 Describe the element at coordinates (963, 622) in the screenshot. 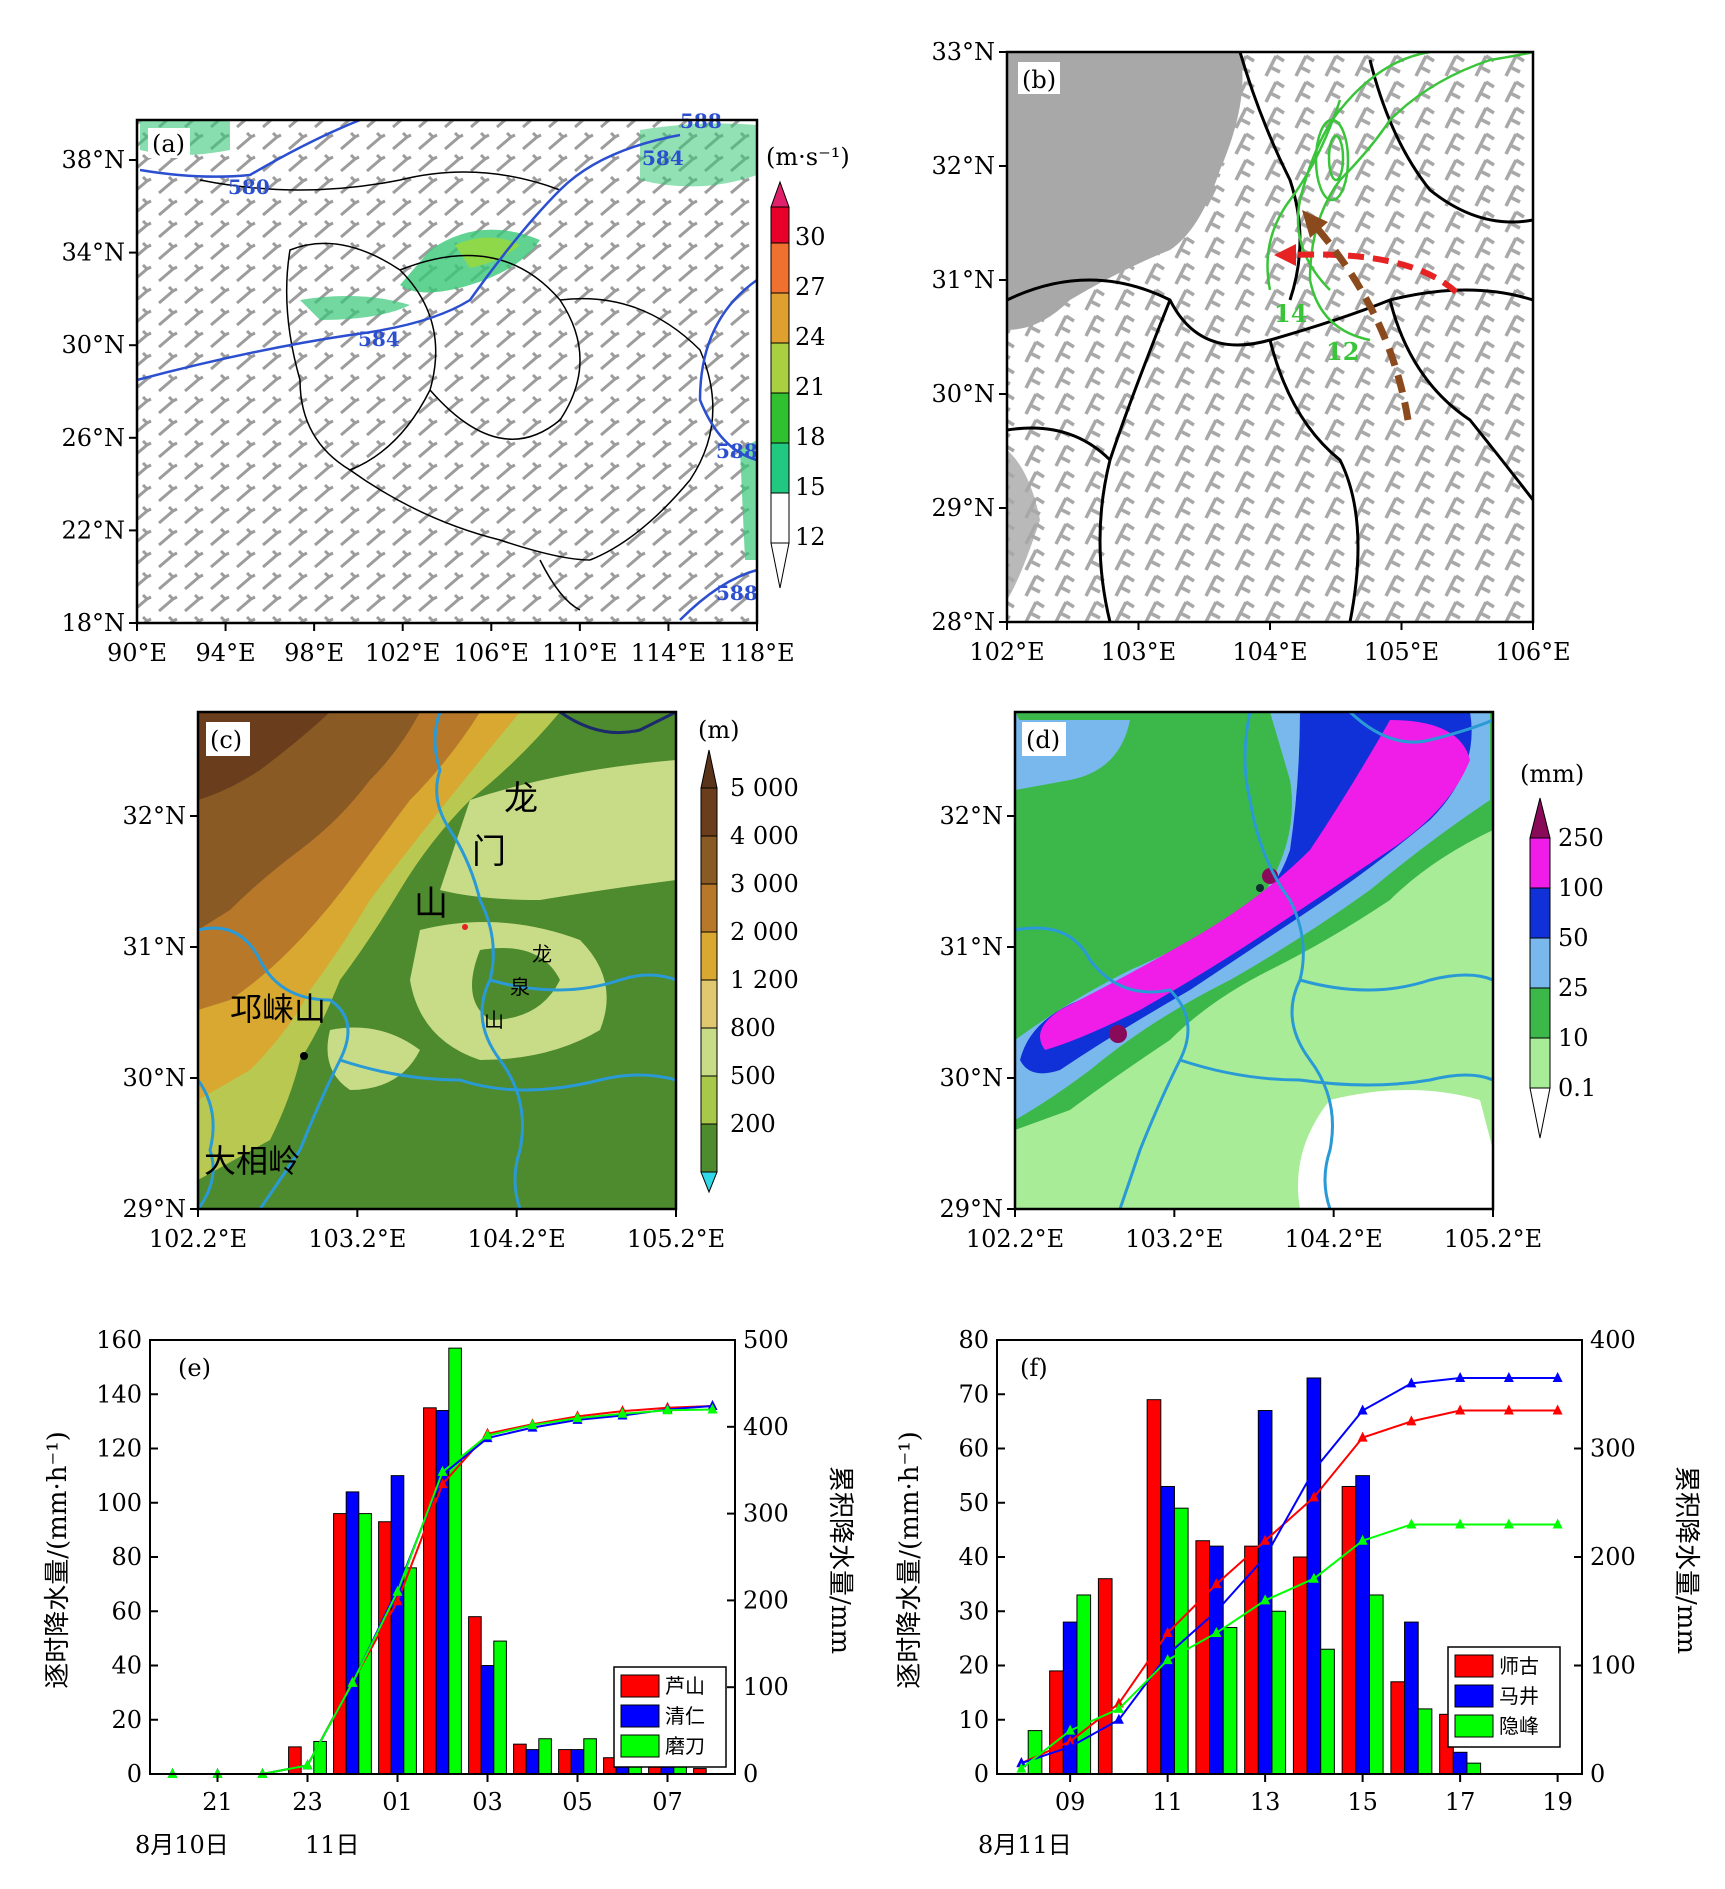

I see `y-tick-label: 28°N` at that location.